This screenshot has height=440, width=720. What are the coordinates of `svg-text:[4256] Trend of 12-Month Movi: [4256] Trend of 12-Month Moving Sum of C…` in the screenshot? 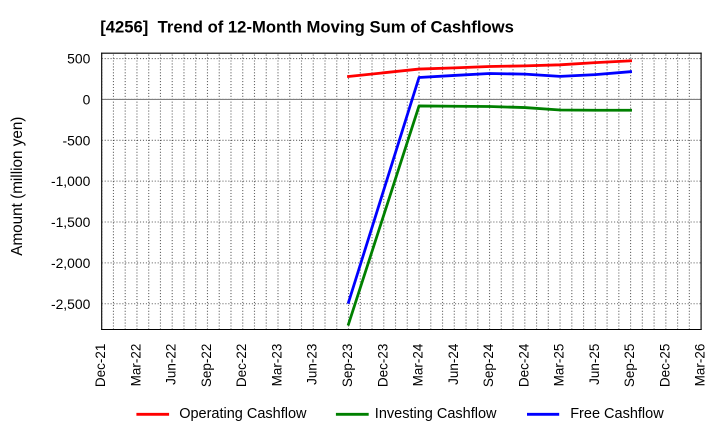 It's located at (307, 26).